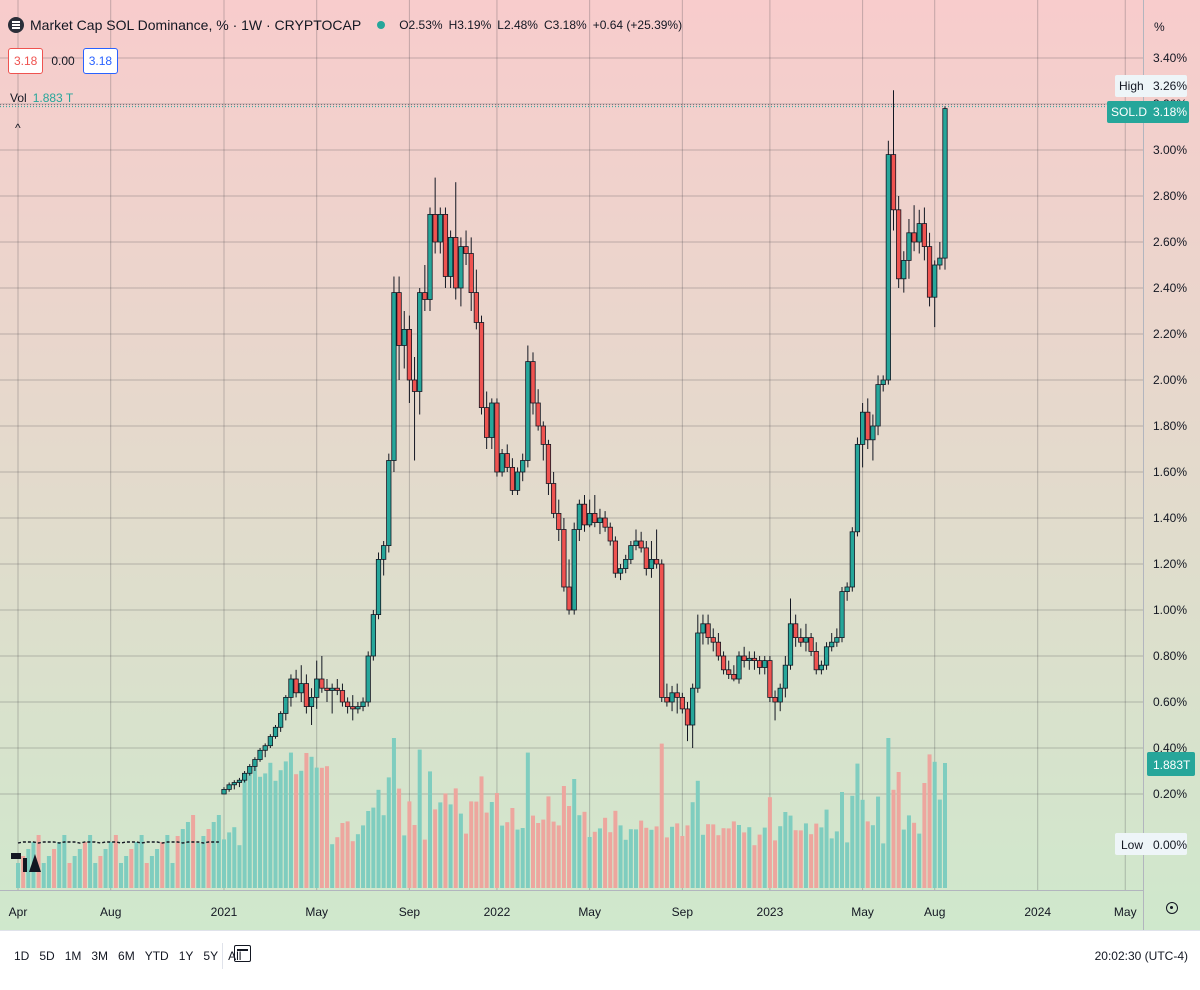 Image resolution: width=1200 pixels, height=990 pixels. I want to click on range-1d-button: 1D, so click(22, 956).